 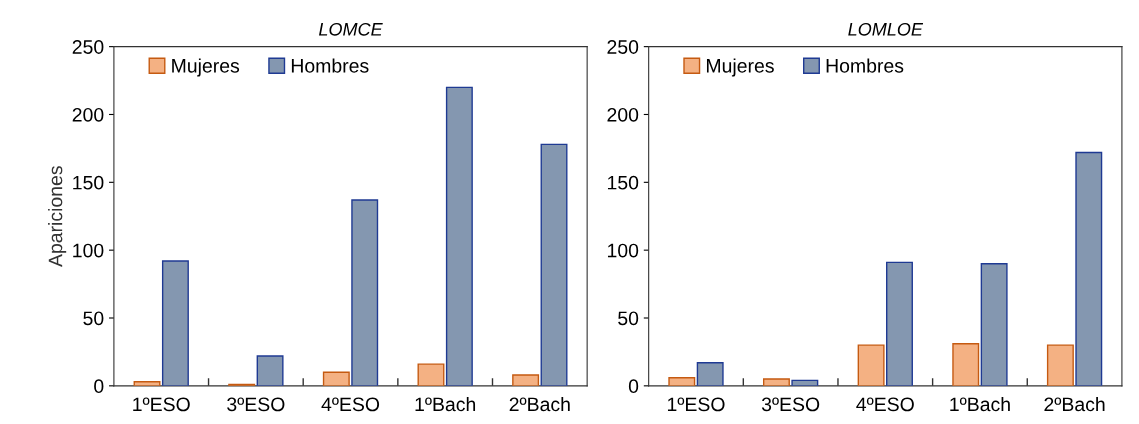 What do you see at coordinates (886, 29) in the screenshot?
I see `chart-title: LOMLOE` at bounding box center [886, 29].